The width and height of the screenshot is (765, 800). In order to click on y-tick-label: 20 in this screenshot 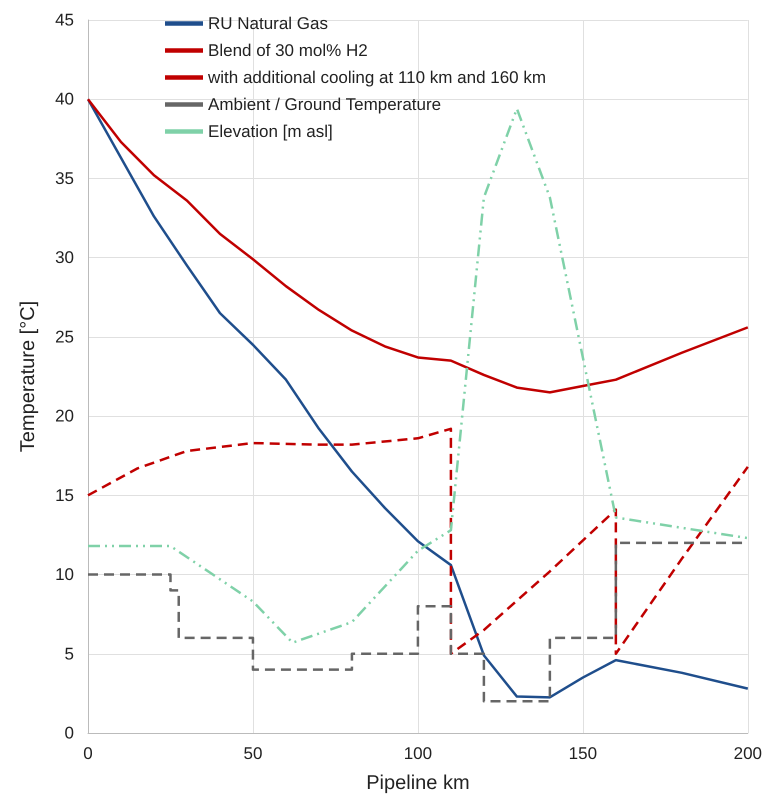, I will do `click(64, 416)`.